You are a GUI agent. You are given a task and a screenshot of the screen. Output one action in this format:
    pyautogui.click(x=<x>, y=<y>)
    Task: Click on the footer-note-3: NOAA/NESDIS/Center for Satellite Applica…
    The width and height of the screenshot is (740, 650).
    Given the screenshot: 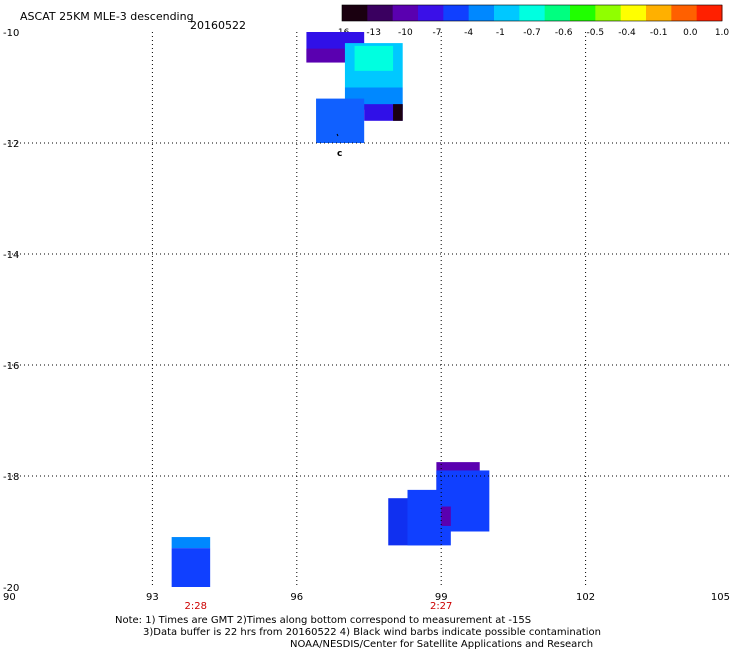 What is the action you would take?
    pyautogui.click(x=442, y=644)
    